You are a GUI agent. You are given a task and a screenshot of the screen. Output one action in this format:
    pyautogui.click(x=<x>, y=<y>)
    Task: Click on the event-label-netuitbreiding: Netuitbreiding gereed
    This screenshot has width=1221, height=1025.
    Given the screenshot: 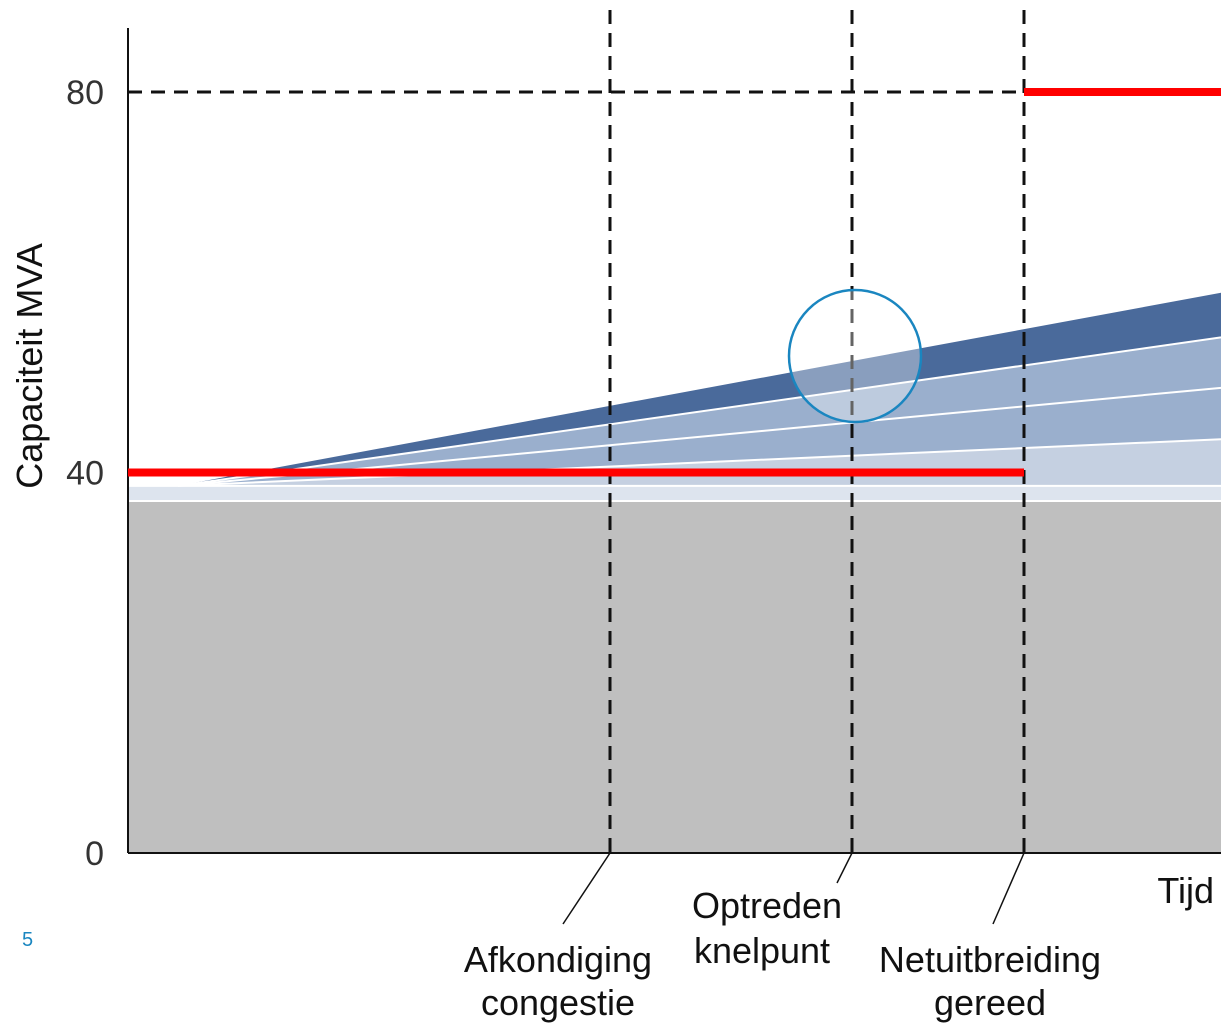 What is the action you would take?
    pyautogui.click(x=990, y=937)
    